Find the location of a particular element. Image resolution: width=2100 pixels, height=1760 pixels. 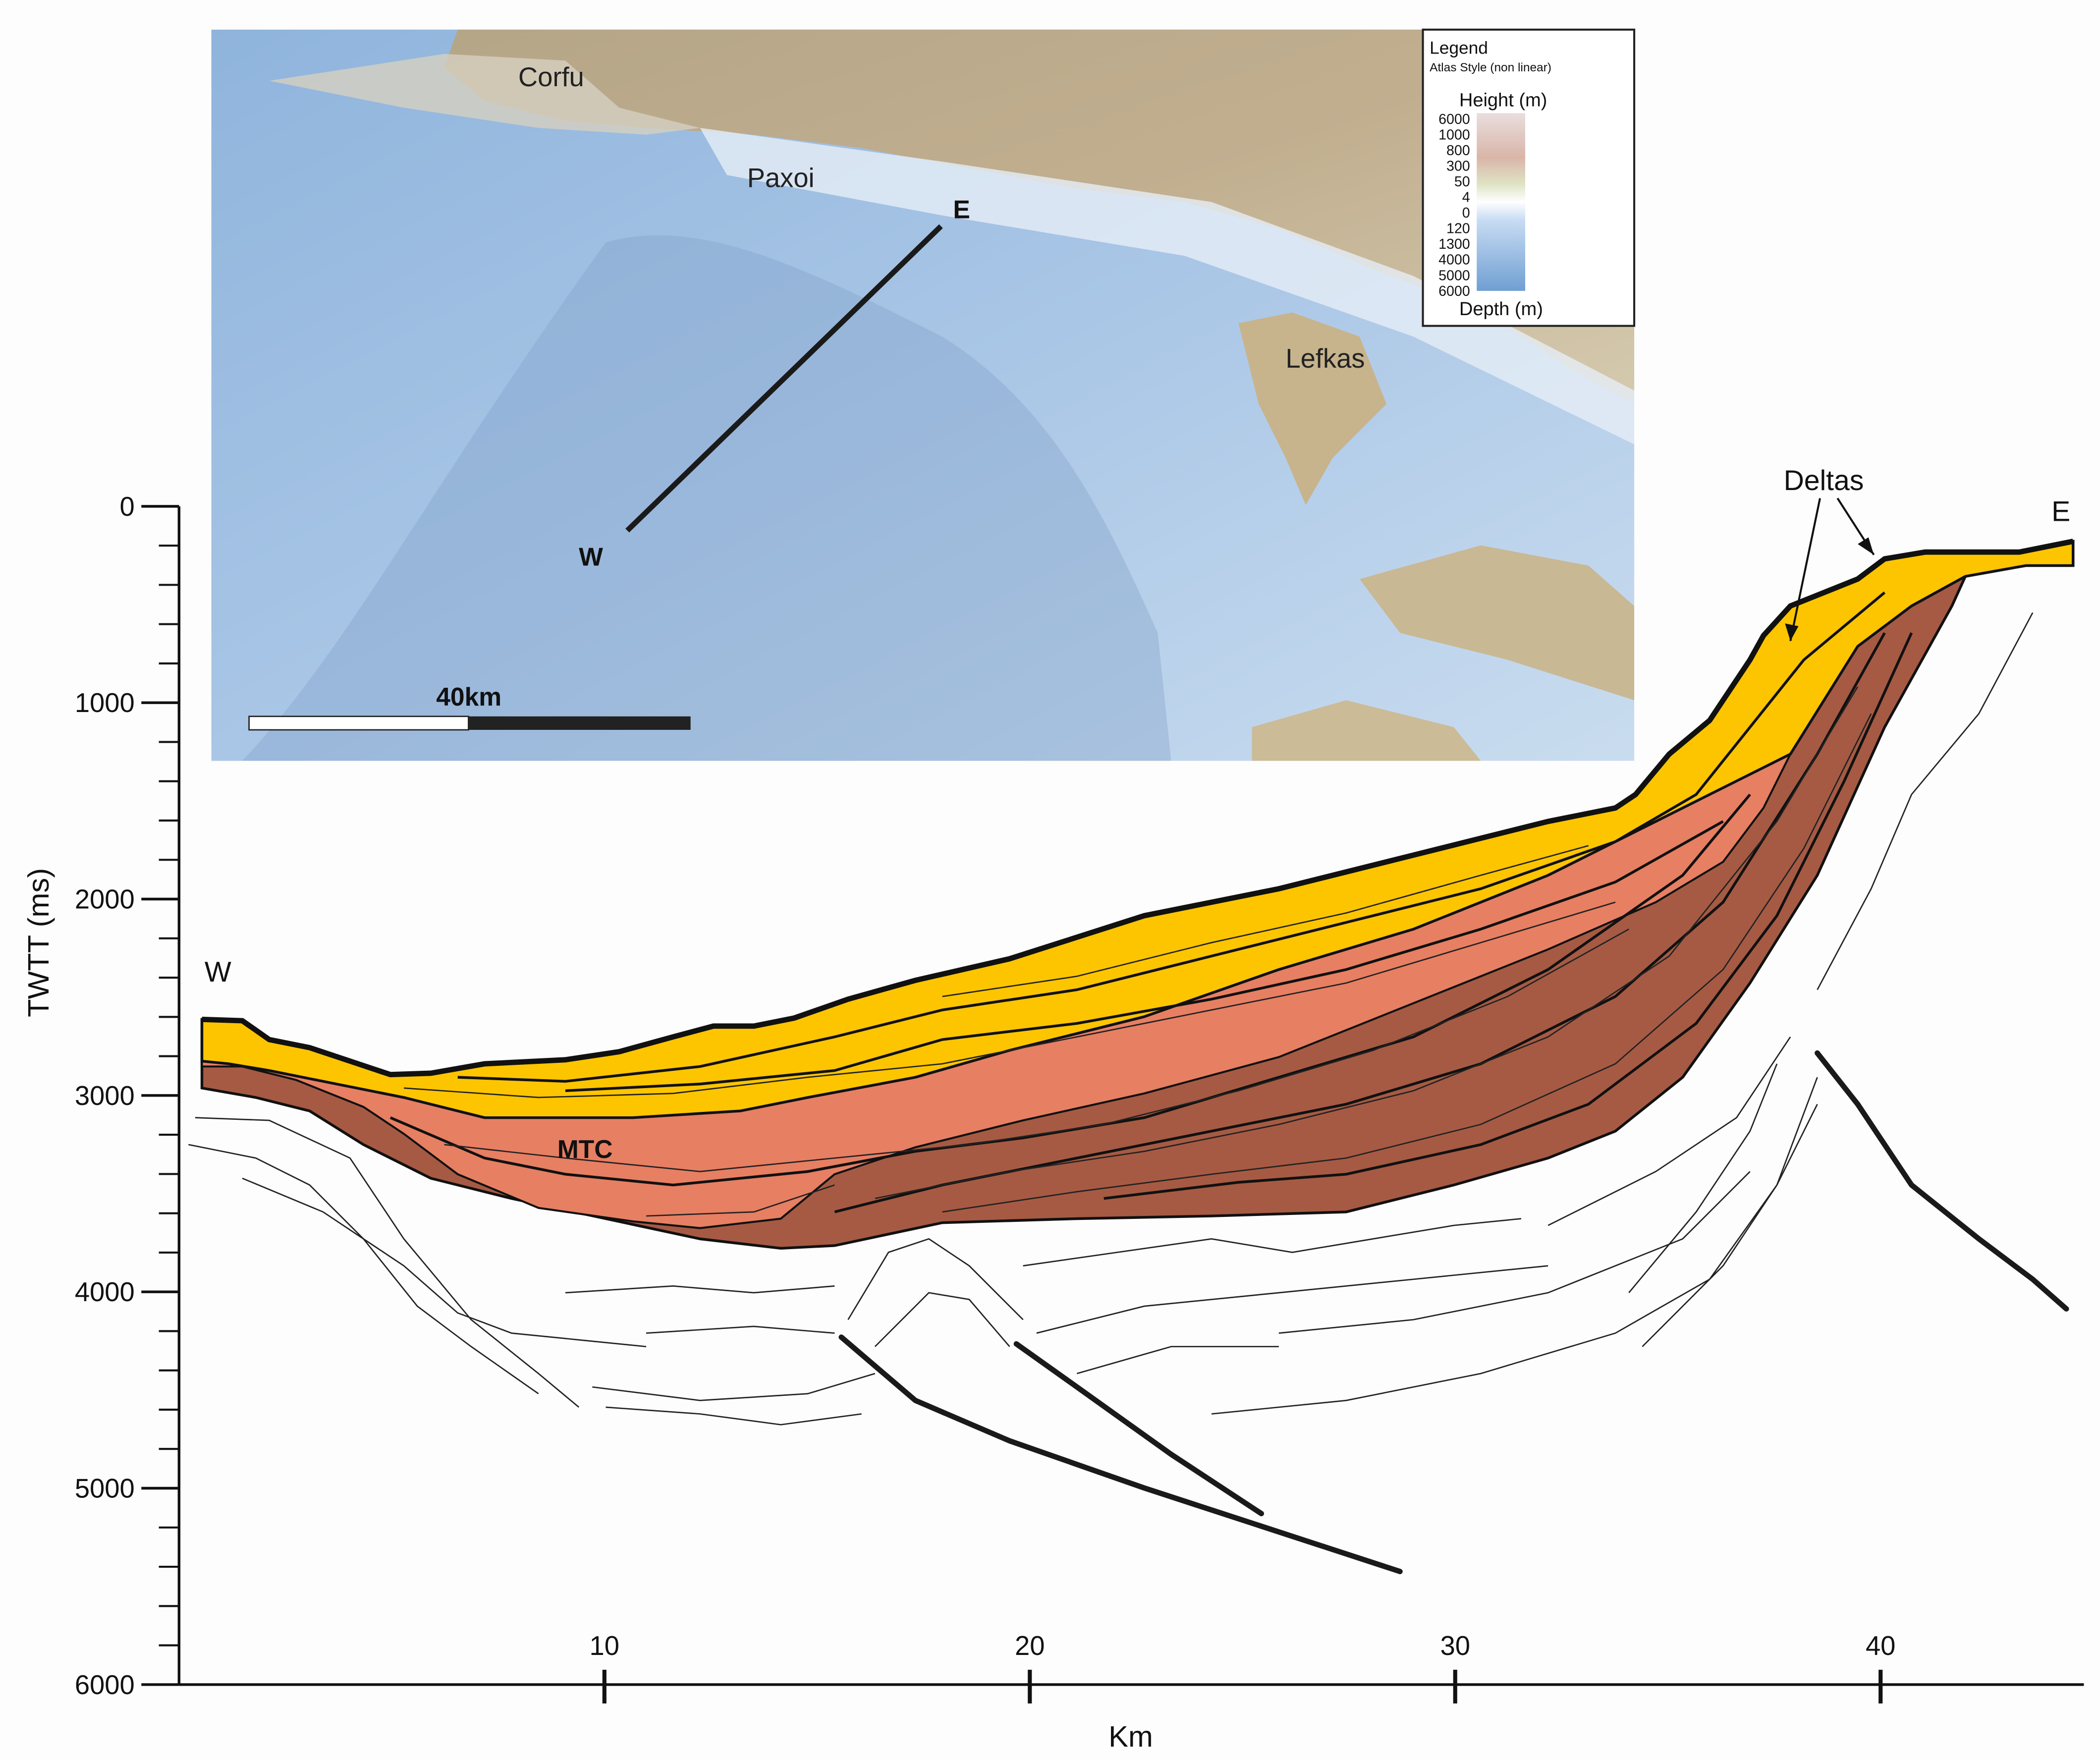

legend-scale-label: 300 is located at coordinates (1458, 166).